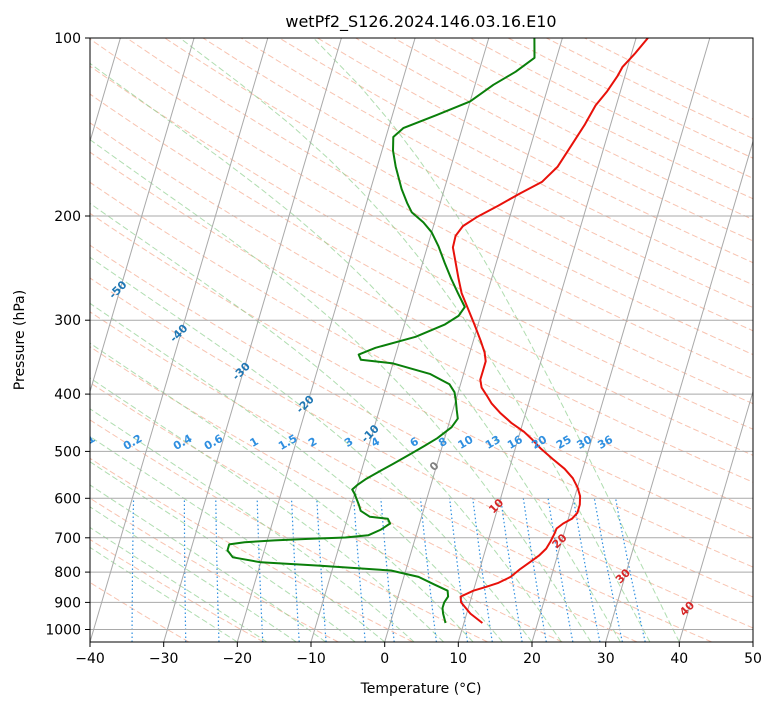  What do you see at coordinates (606, 659) in the screenshot?
I see `x-tick-label: 30` at bounding box center [606, 659].